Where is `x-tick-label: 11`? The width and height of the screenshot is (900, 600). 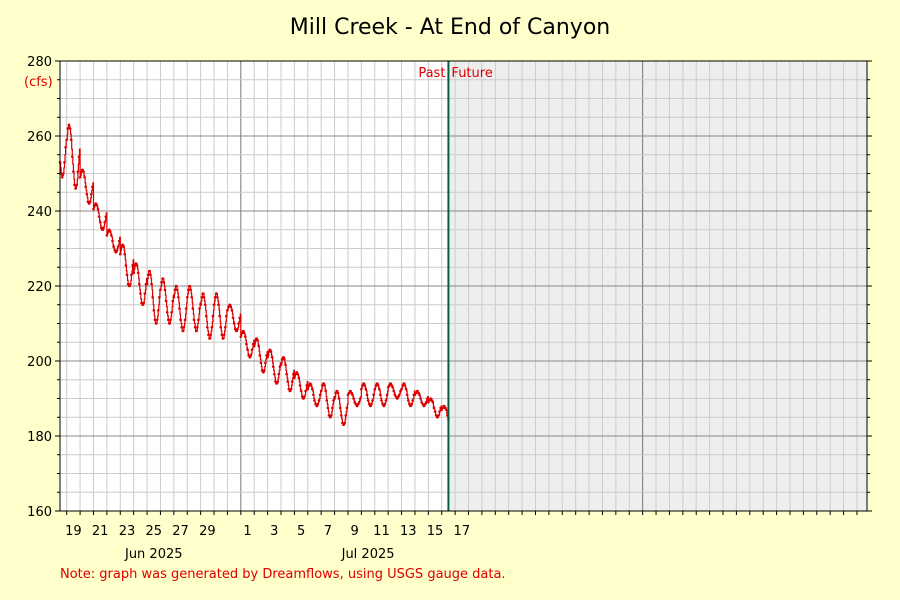 x-tick-label: 11 is located at coordinates (381, 531).